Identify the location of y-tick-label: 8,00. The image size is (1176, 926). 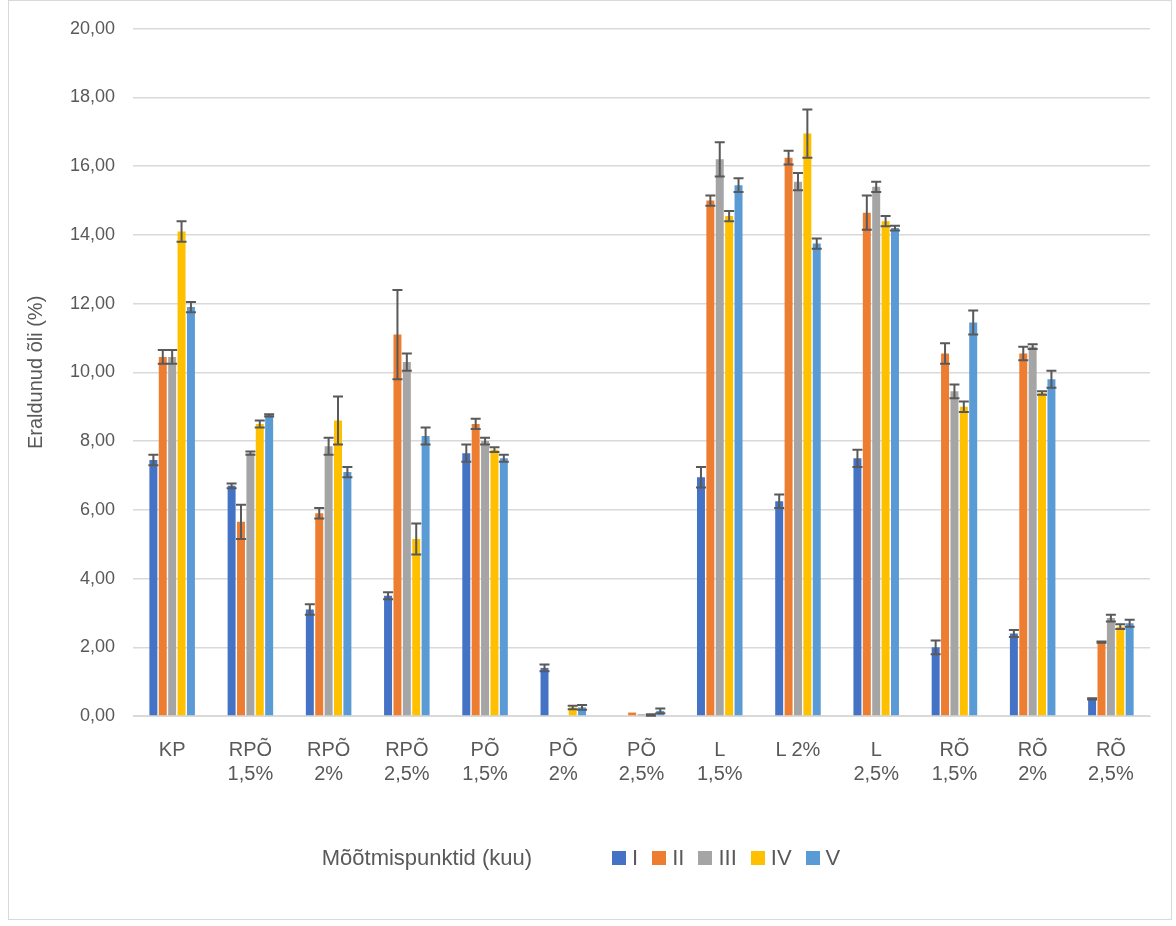
(98, 440).